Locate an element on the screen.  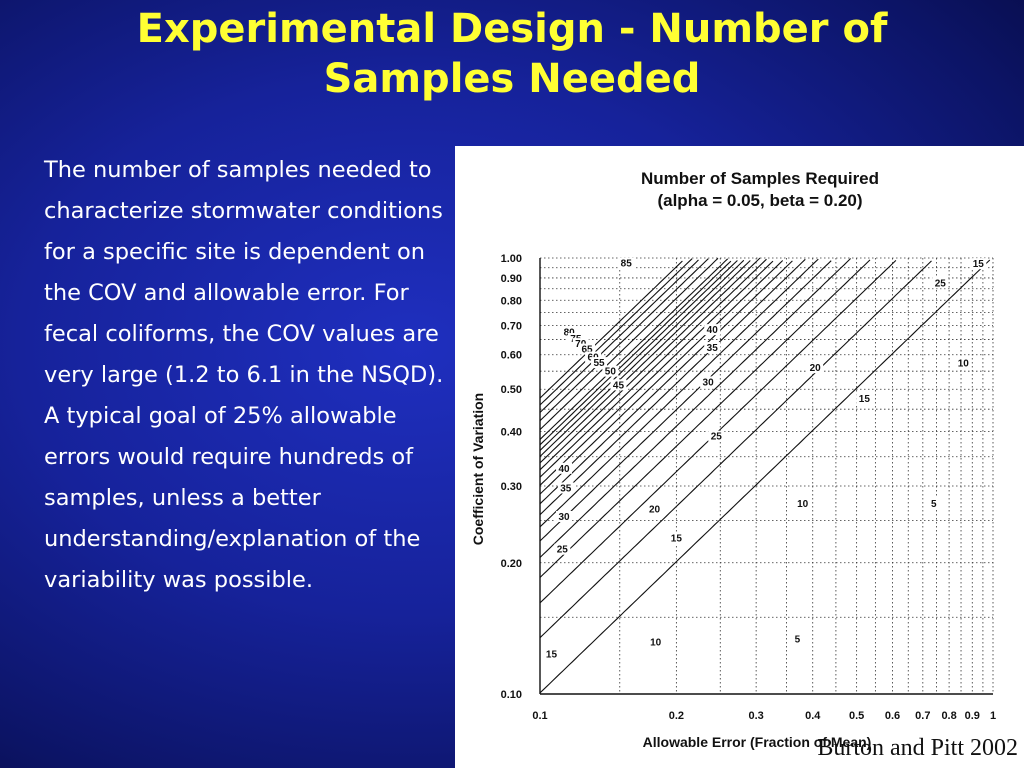
x-tick-label-7: 0.8 is located at coordinates (948, 716).